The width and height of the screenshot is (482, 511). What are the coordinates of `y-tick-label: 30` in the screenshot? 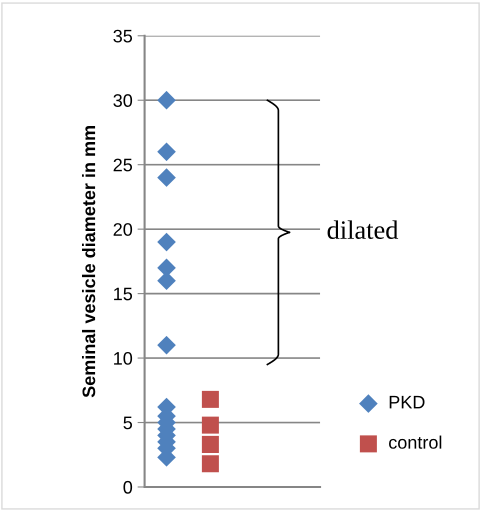 It's located at (122, 100).